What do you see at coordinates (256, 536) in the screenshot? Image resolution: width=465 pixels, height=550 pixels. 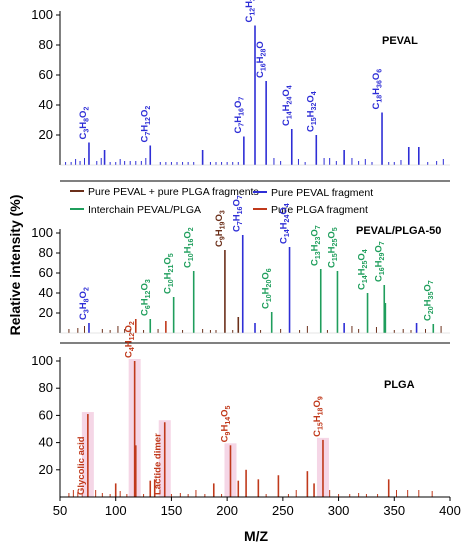 I see `x-axis-title: M/Z` at bounding box center [256, 536].